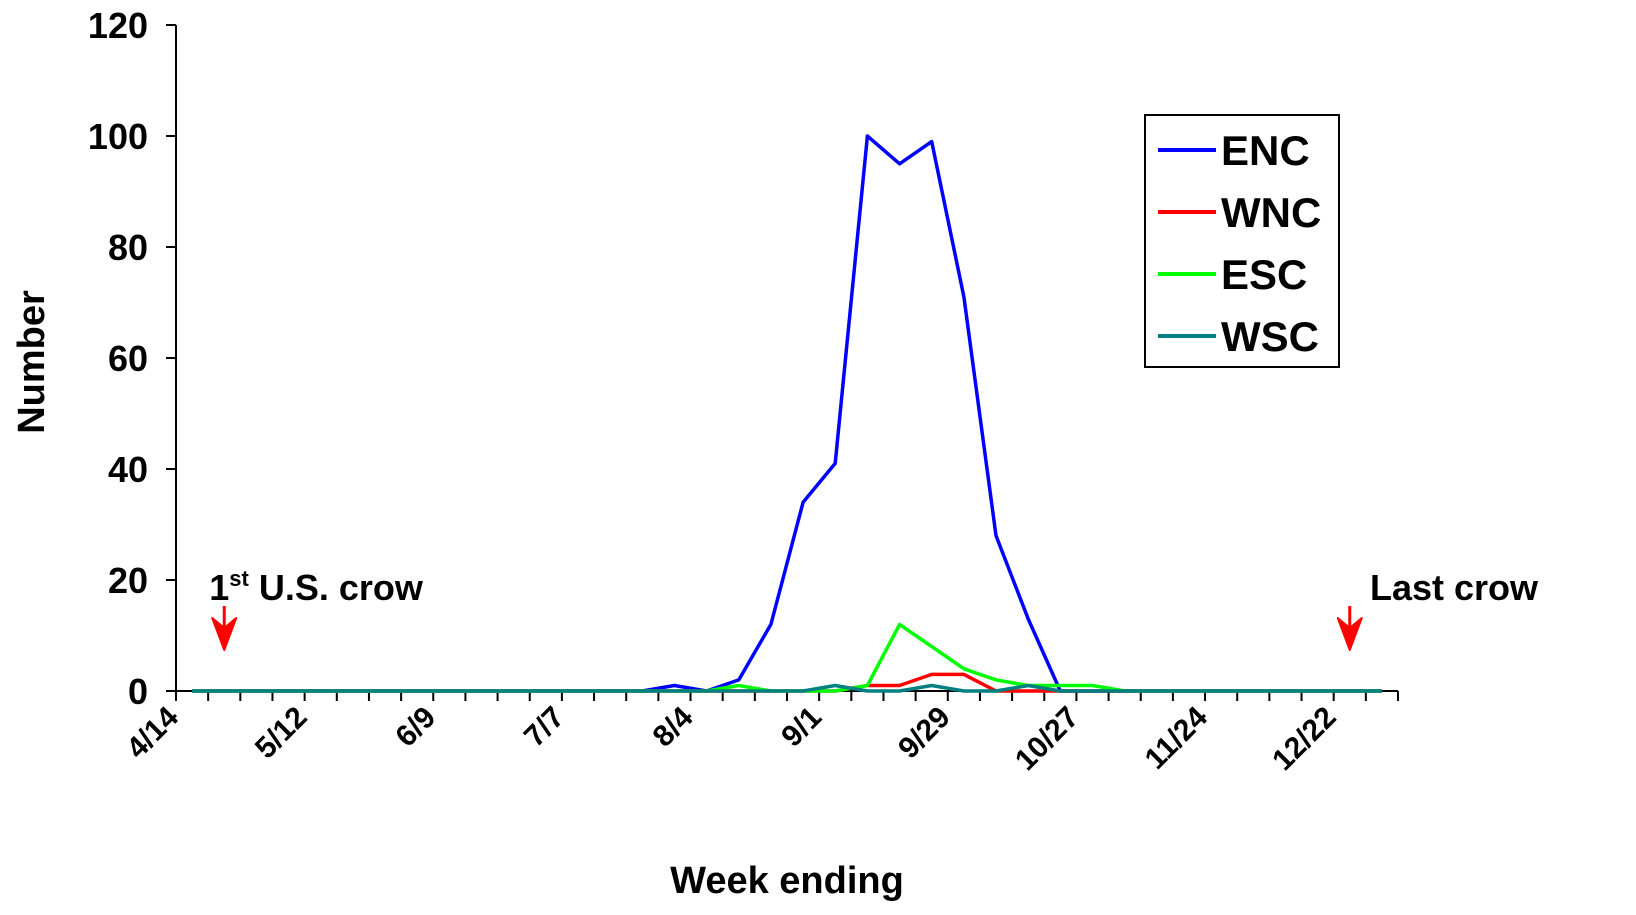 The image size is (1636, 915). I want to click on x-tick-label: 5/12, so click(281, 733).